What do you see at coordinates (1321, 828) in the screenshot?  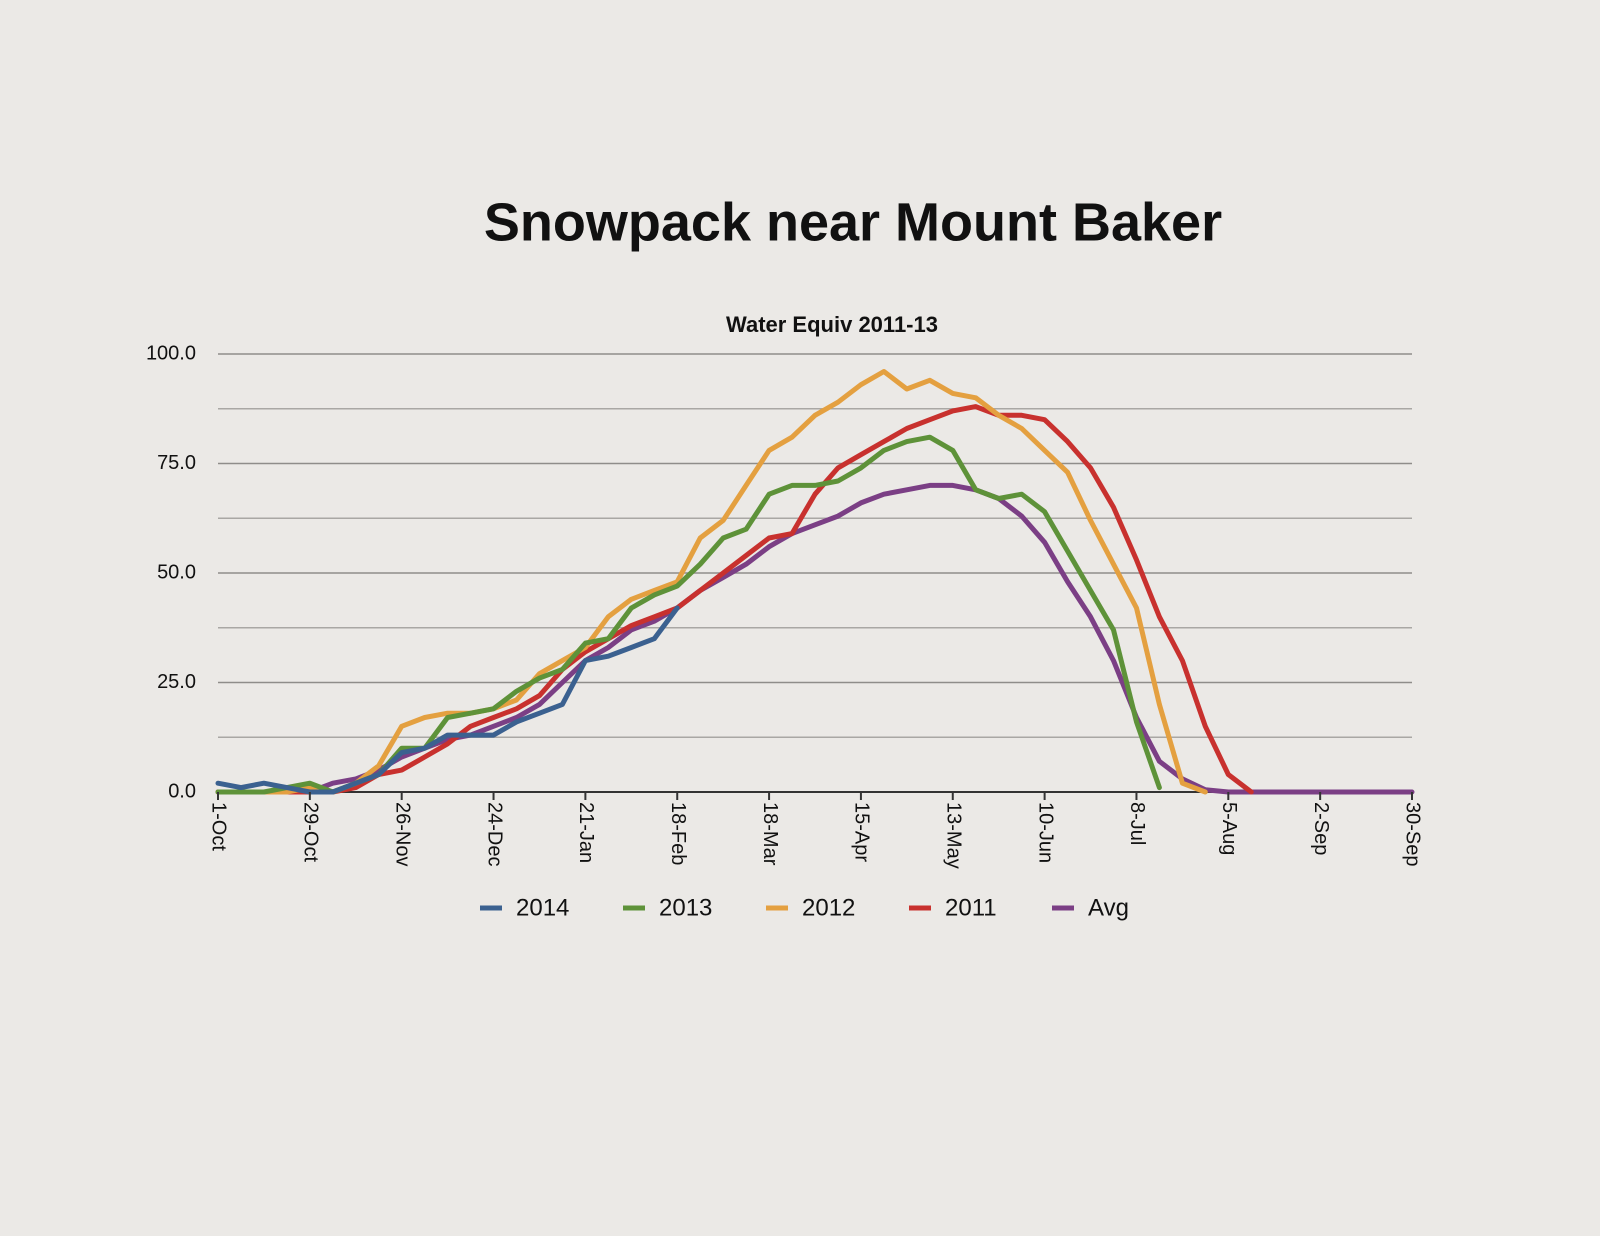 I see `x-tick-label: 2-Sep` at bounding box center [1321, 828].